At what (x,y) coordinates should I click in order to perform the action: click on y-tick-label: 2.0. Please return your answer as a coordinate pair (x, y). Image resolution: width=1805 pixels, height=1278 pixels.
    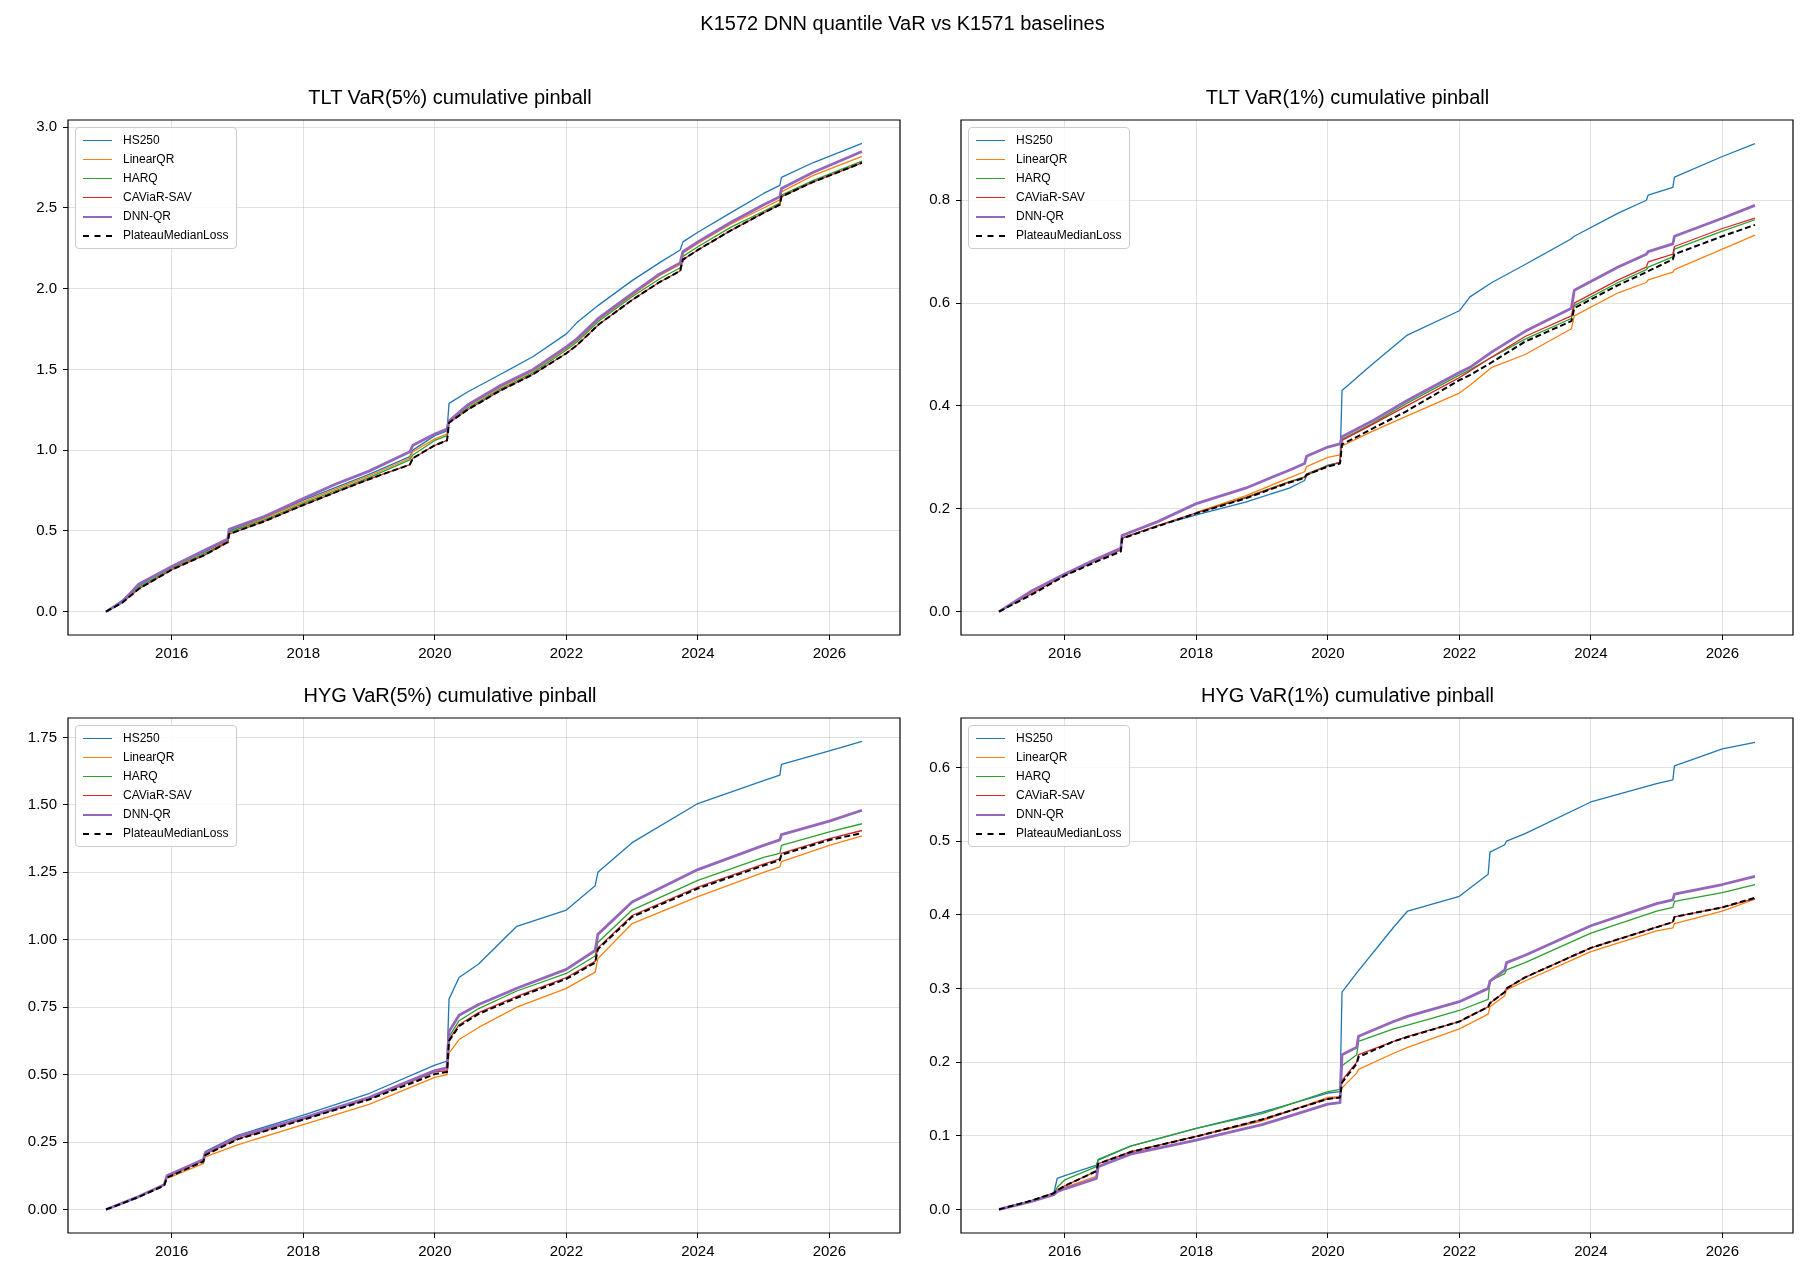
    Looking at the image, I should click on (46, 287).